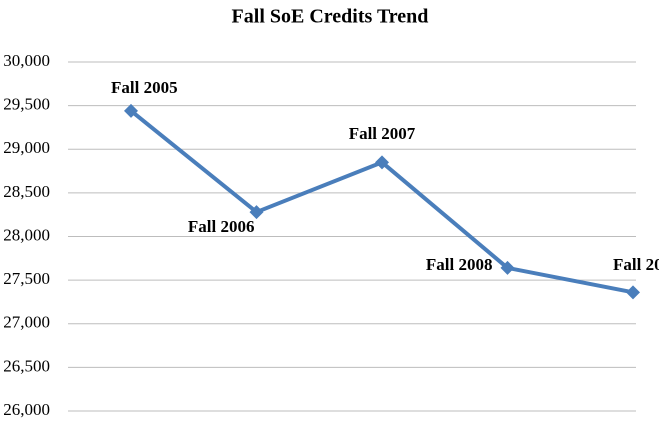 The height and width of the screenshot is (421, 659). What do you see at coordinates (26, 278) in the screenshot?
I see `y-tick-label: 27,500` at bounding box center [26, 278].